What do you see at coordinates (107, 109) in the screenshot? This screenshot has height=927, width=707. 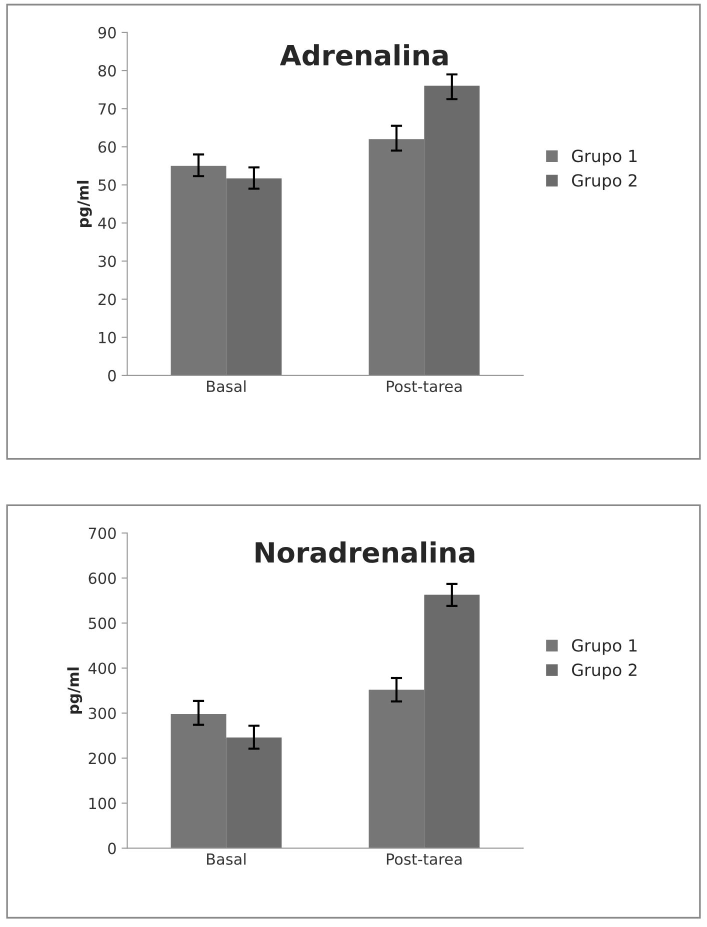 I see `y-tick-label: 70` at bounding box center [107, 109].